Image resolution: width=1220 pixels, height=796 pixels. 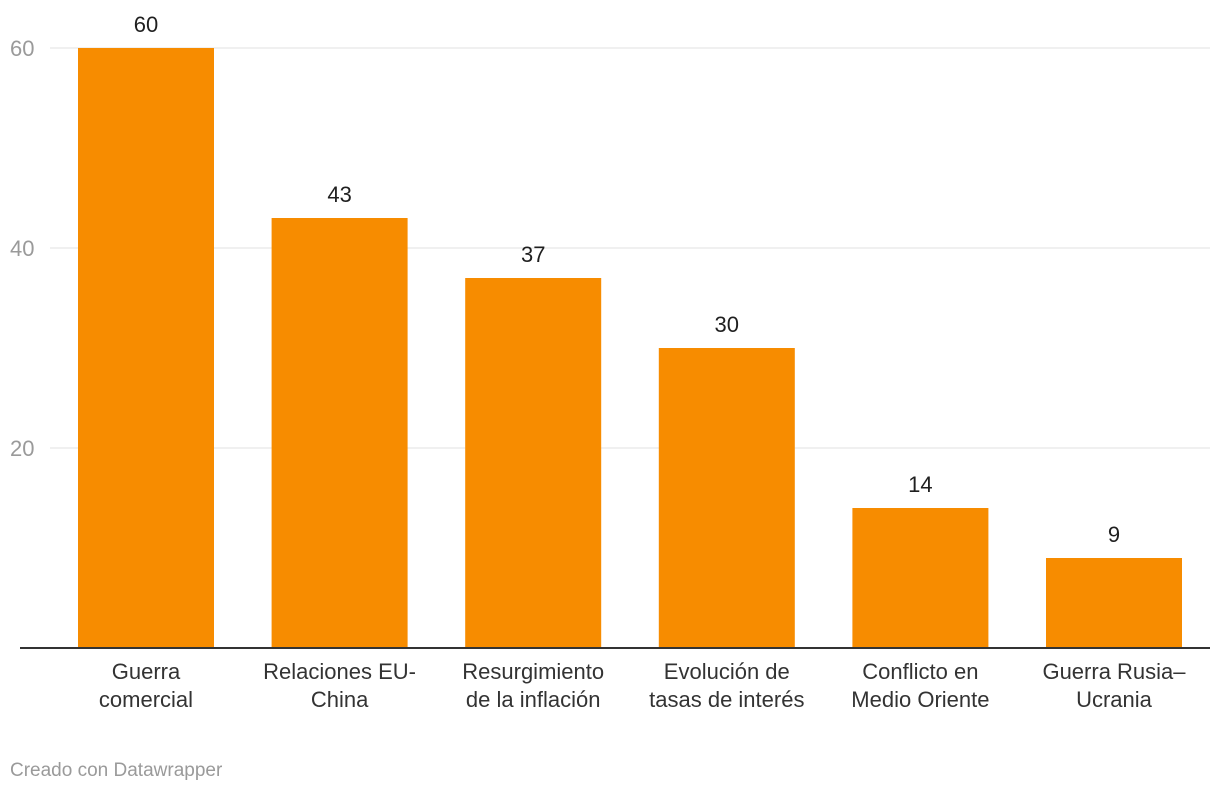 I want to click on y-tick-label: 20, so click(x=22, y=448).